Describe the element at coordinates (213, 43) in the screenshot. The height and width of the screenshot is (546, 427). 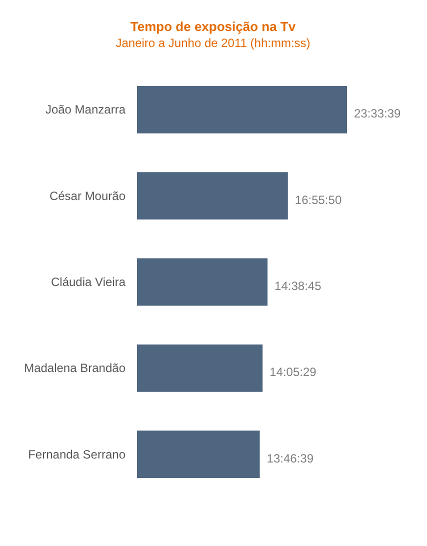
I see `chart-subtitle: Janeiro a Junho de 2011 (hh:mm:ss)` at that location.